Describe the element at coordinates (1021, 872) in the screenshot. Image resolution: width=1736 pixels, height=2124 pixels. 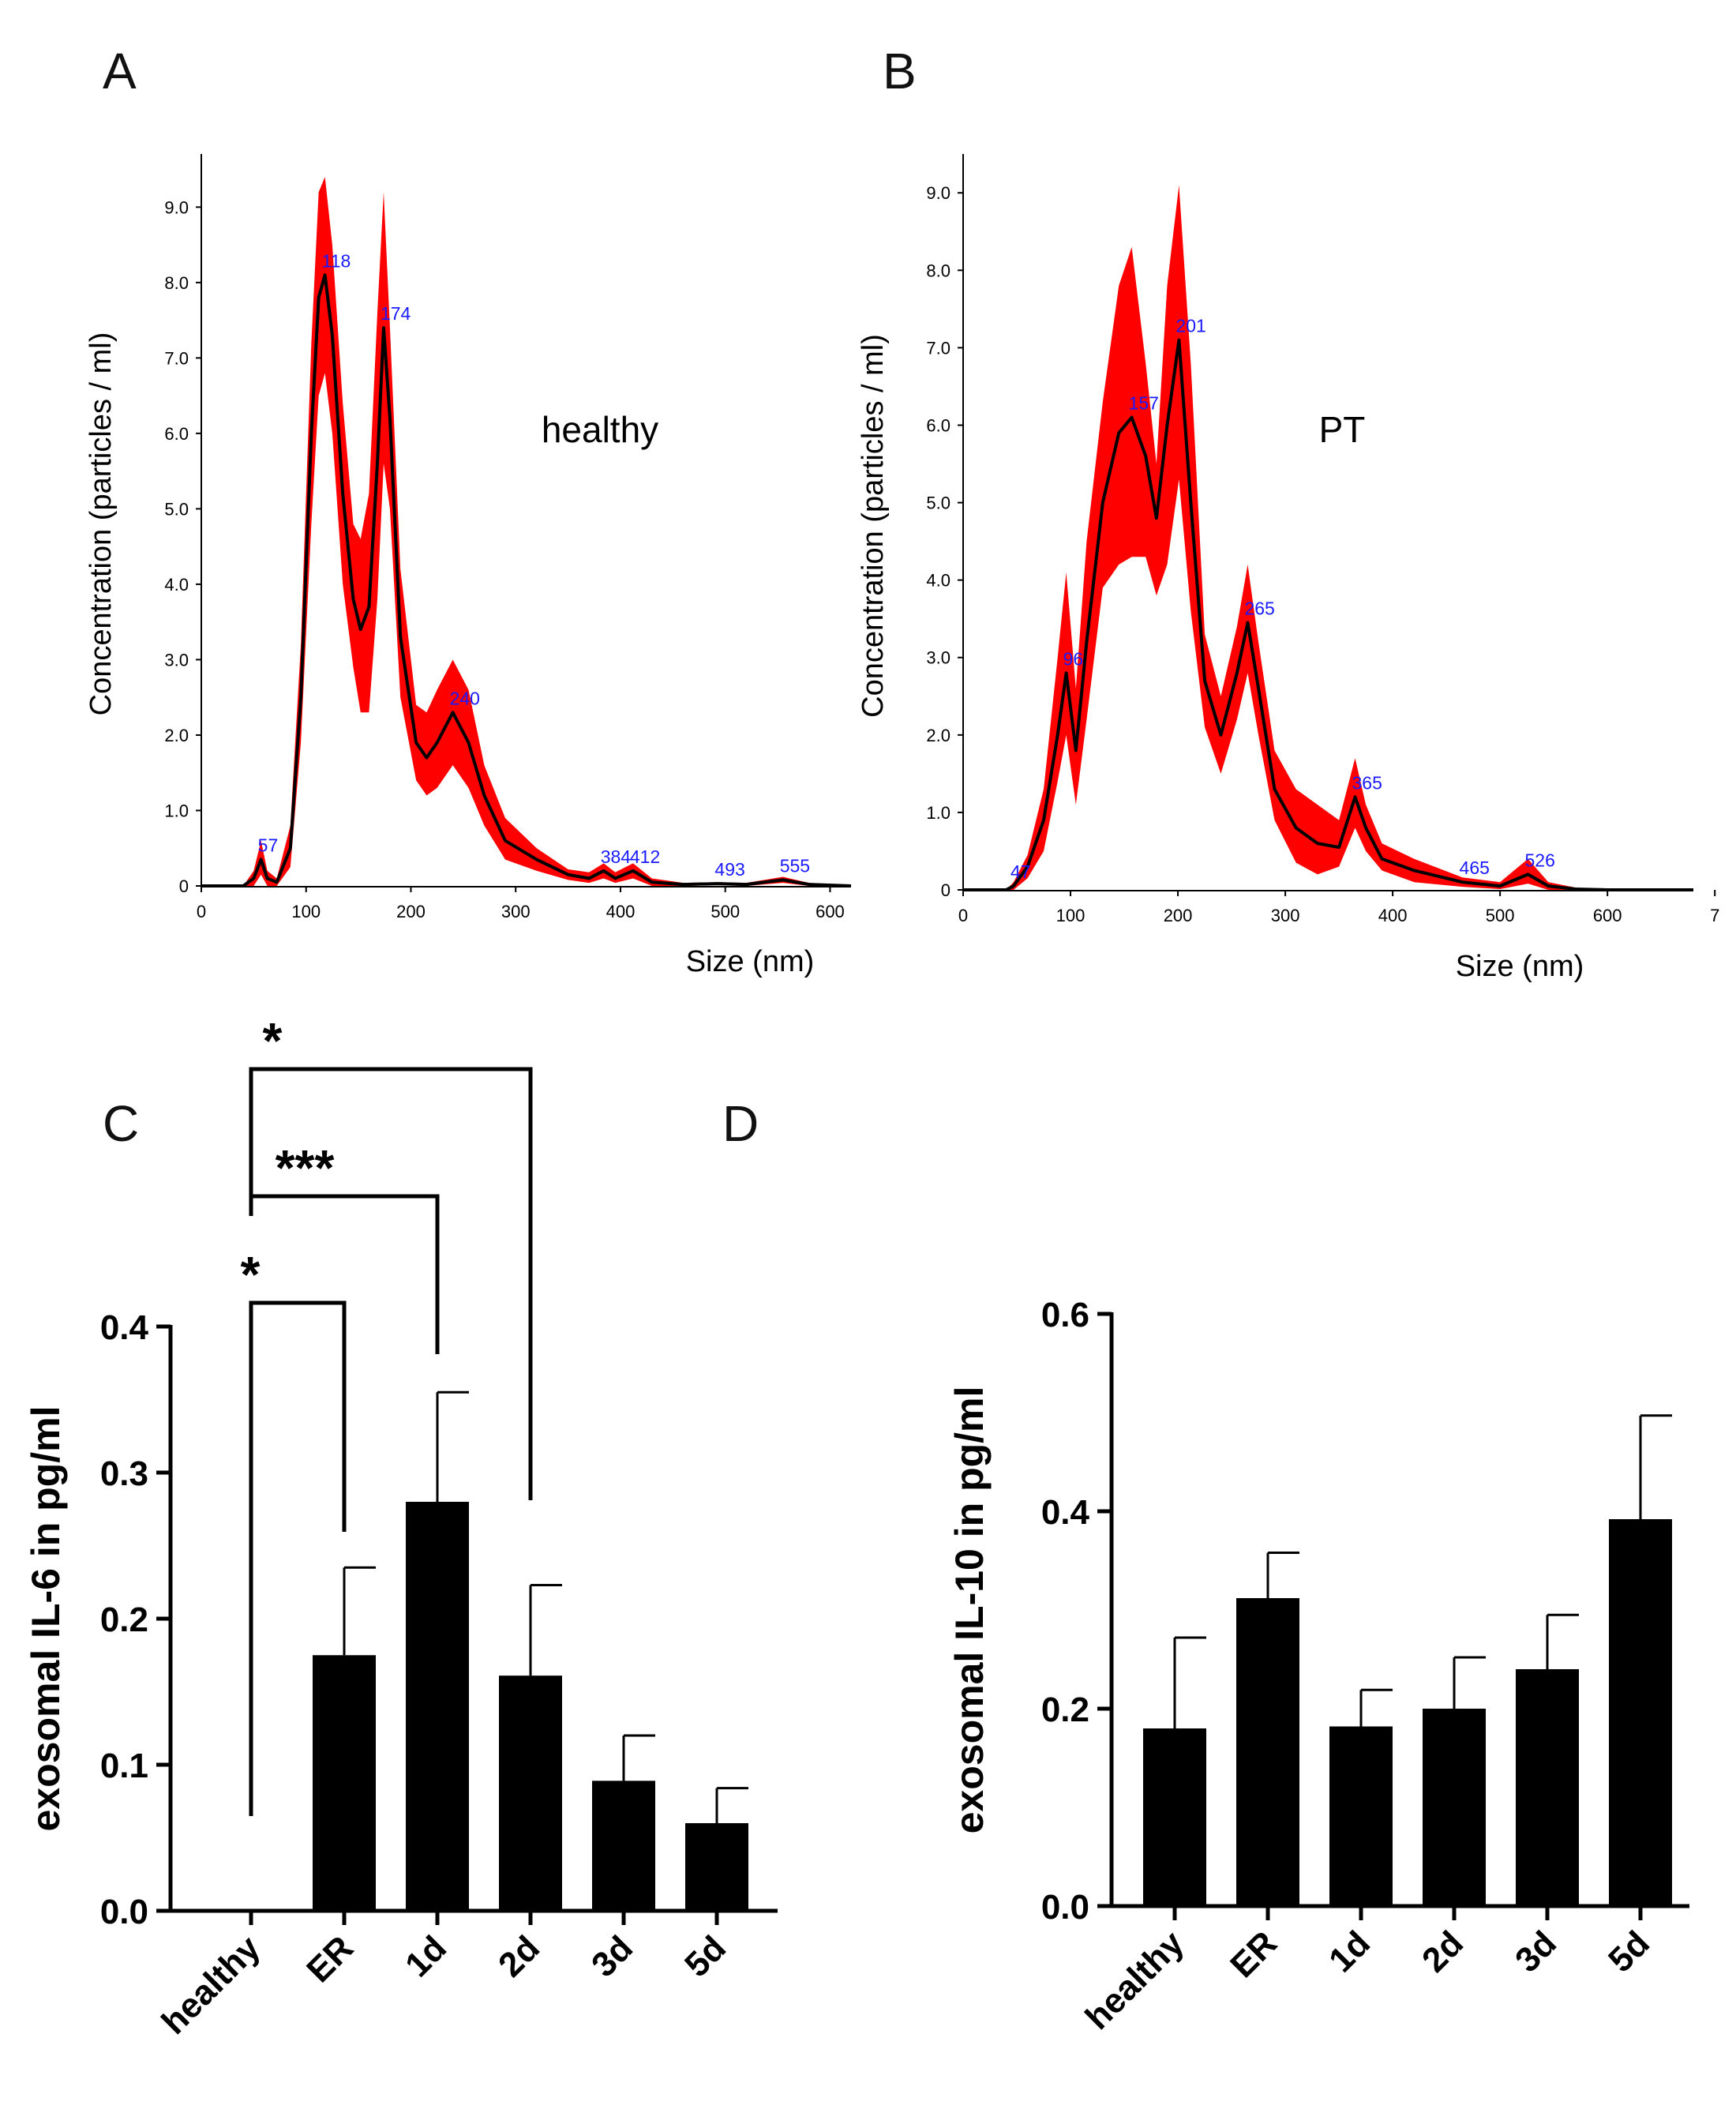
I see `peak-label: 47` at that location.